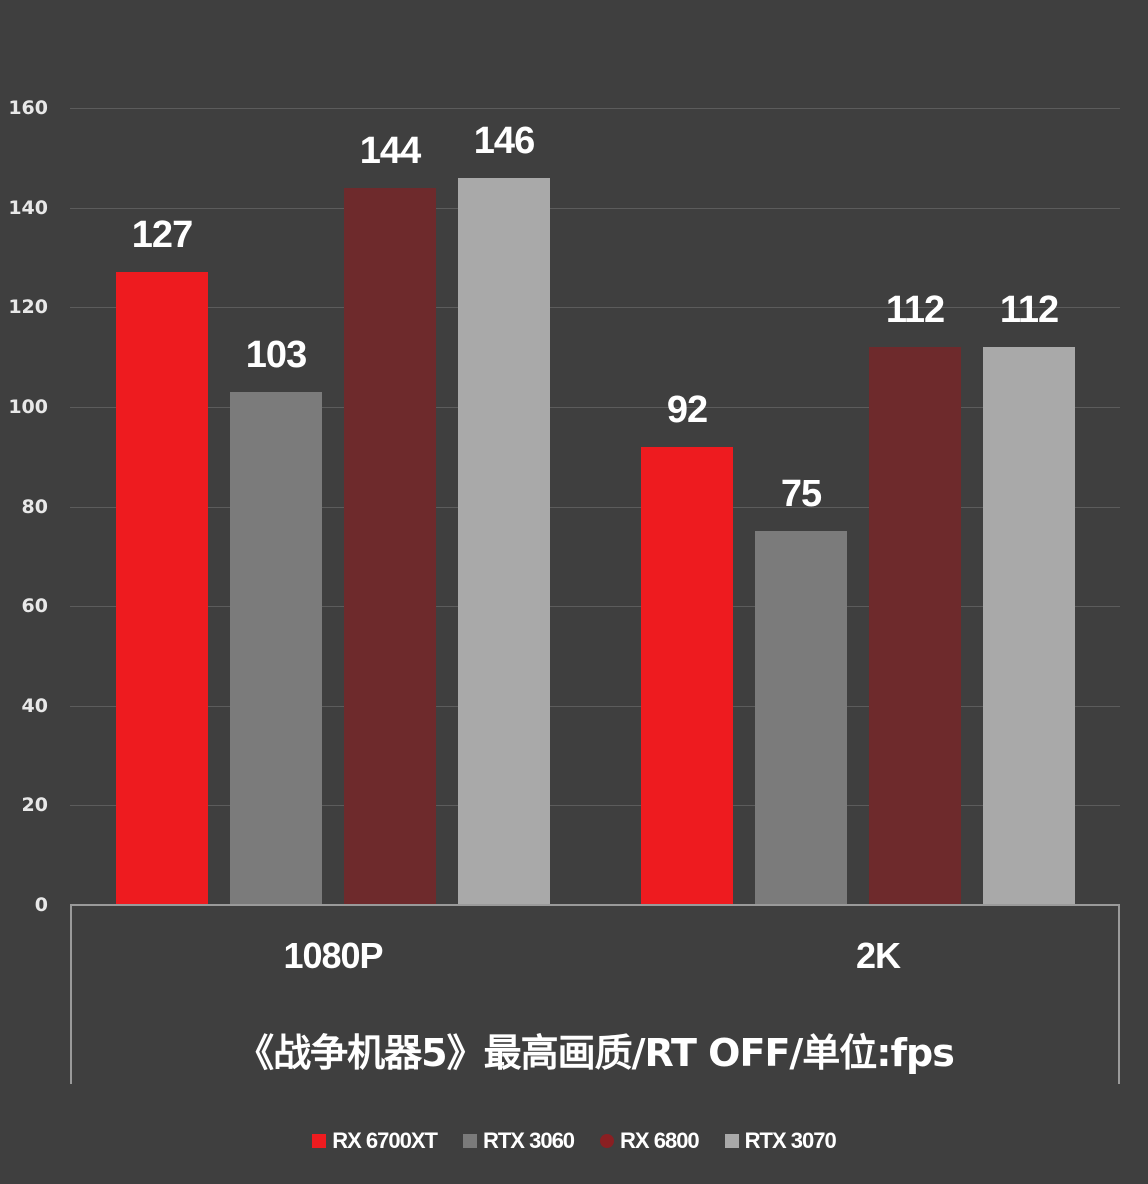 The width and height of the screenshot is (1148, 1184). What do you see at coordinates (595, 1053) in the screenshot?
I see `chart-title: 《战争机器5》最高画质/RT OFF/单位:fps` at bounding box center [595, 1053].